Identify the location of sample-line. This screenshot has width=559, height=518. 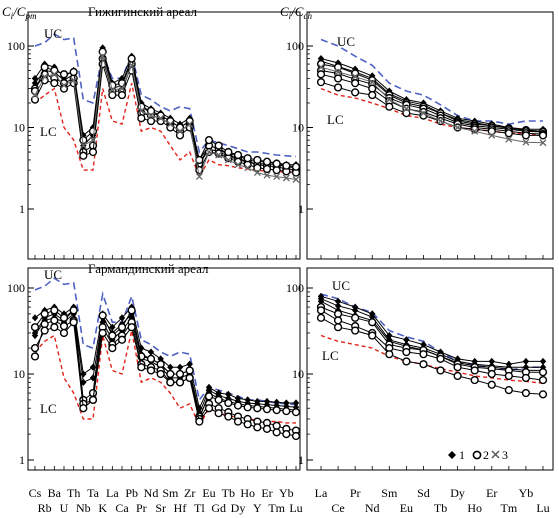
(165, 363).